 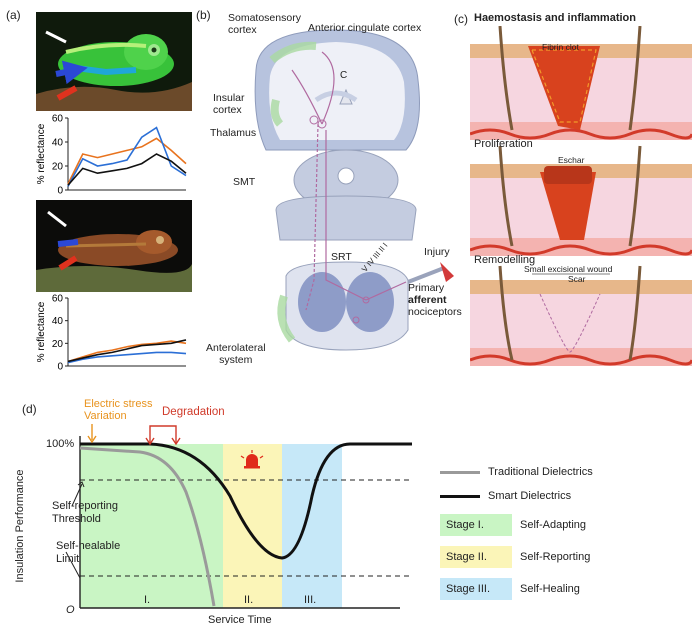 I want to click on legend-stage-3-text: Self-Healing, so click(x=550, y=589).